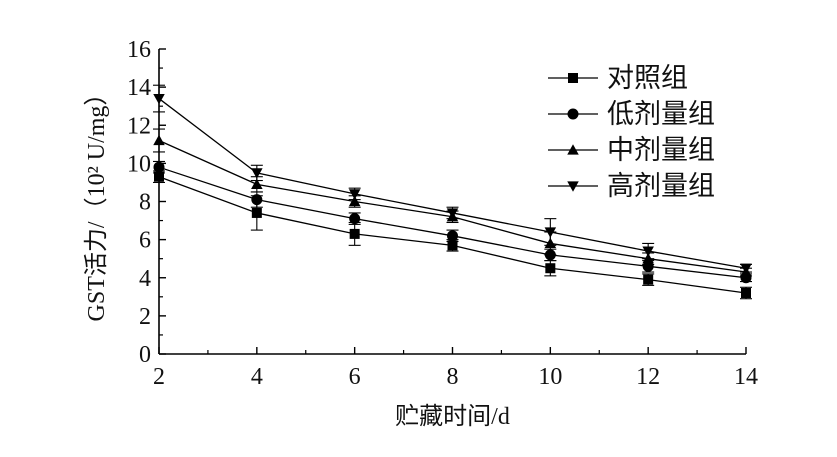 This screenshot has width=837, height=457. What do you see at coordinates (257, 377) in the screenshot?
I see `x-tick-label: 4` at bounding box center [257, 377].